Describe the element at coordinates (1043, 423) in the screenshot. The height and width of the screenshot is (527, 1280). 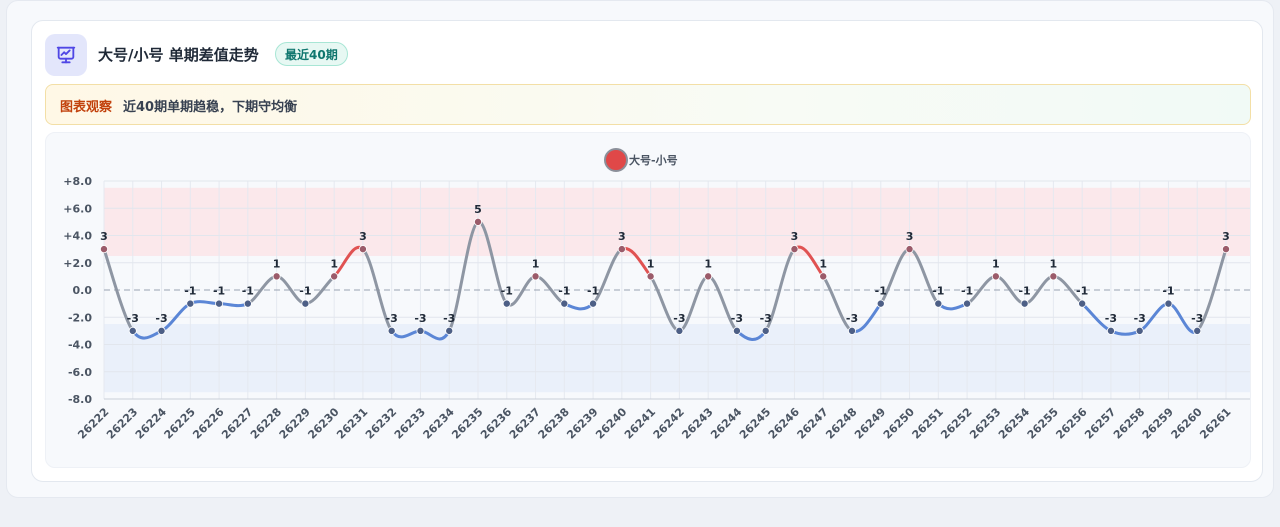
I see `x-tick-label: 26255` at that location.